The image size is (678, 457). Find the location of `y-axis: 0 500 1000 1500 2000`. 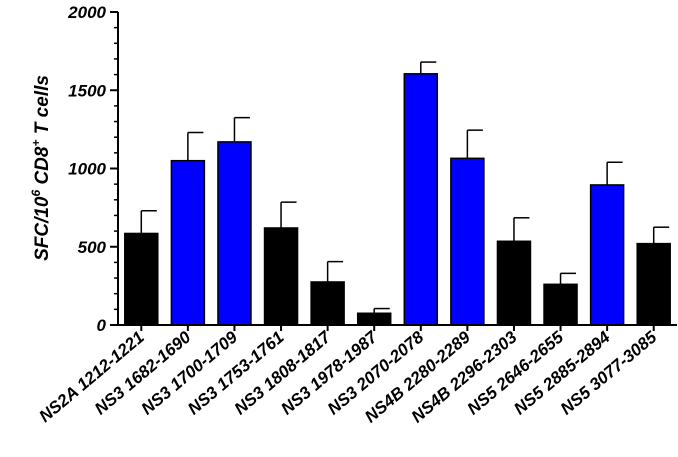

y-axis: 0 500 1000 1500 2000 is located at coordinates (93, 169).